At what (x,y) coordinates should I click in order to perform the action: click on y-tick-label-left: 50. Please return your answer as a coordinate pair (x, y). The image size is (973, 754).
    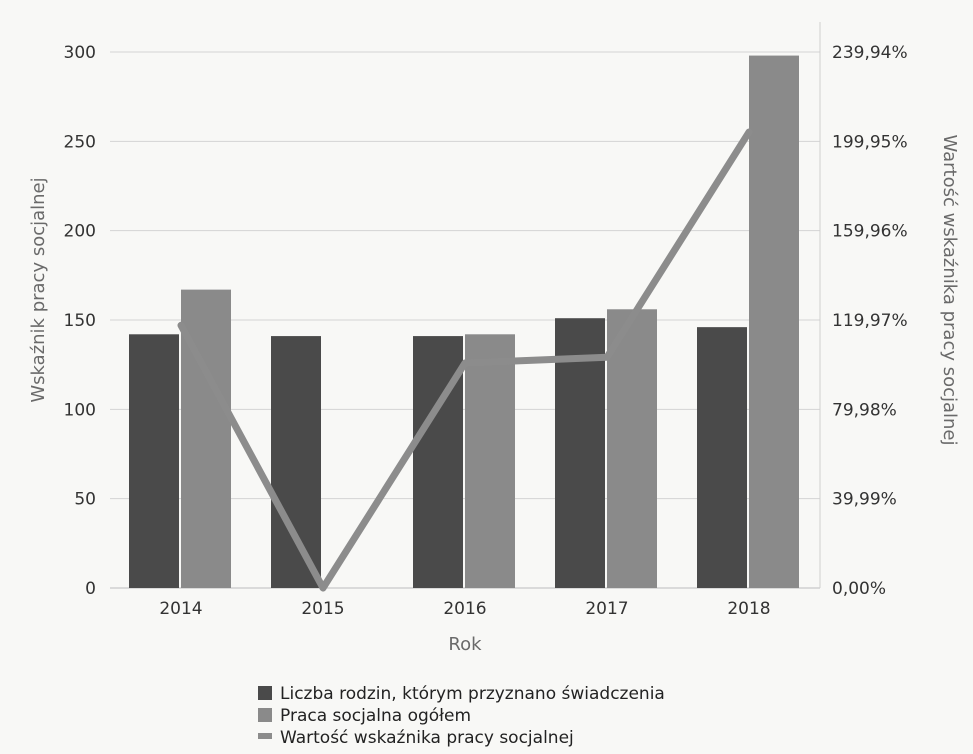
    Looking at the image, I should click on (85, 500).